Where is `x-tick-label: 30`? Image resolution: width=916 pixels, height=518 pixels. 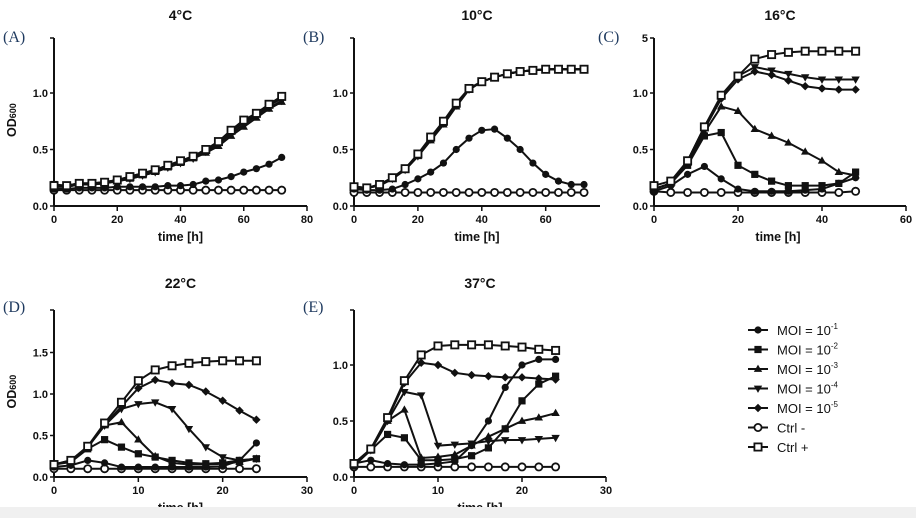 x-tick-label: 30 is located at coordinates (307, 491).